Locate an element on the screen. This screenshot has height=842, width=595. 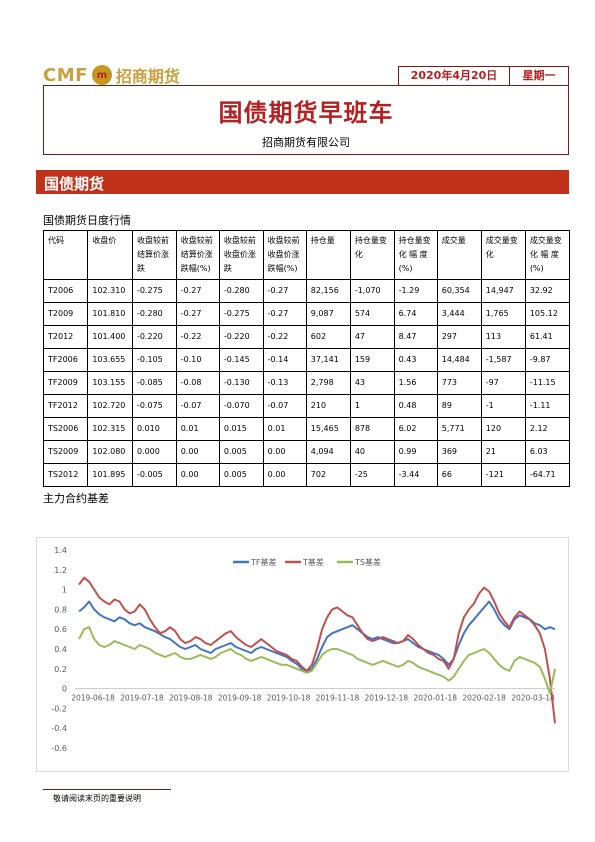
series-line-TS基差 is located at coordinates (317, 660).